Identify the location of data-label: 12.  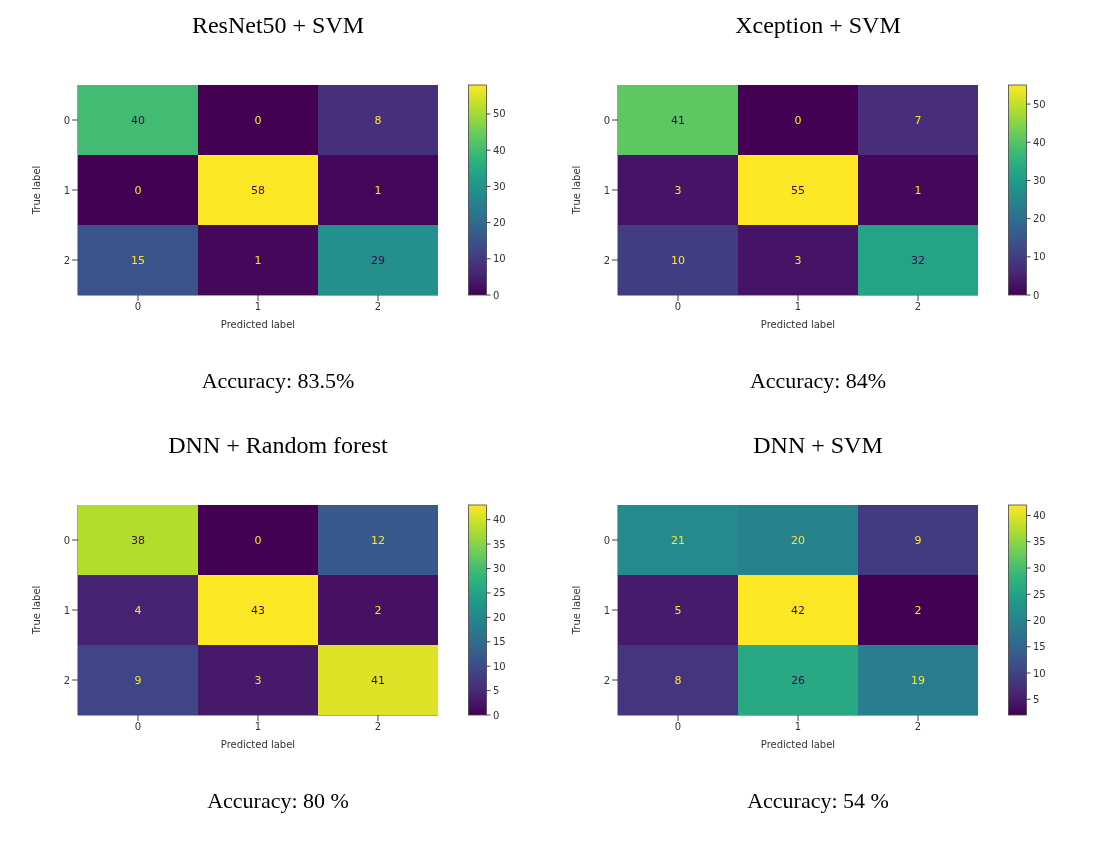
(378, 540).